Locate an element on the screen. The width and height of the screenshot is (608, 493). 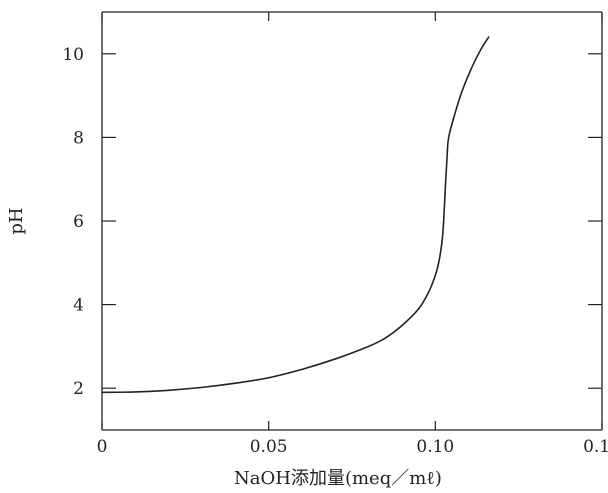
y-tick-label: 6 is located at coordinates (78, 222).